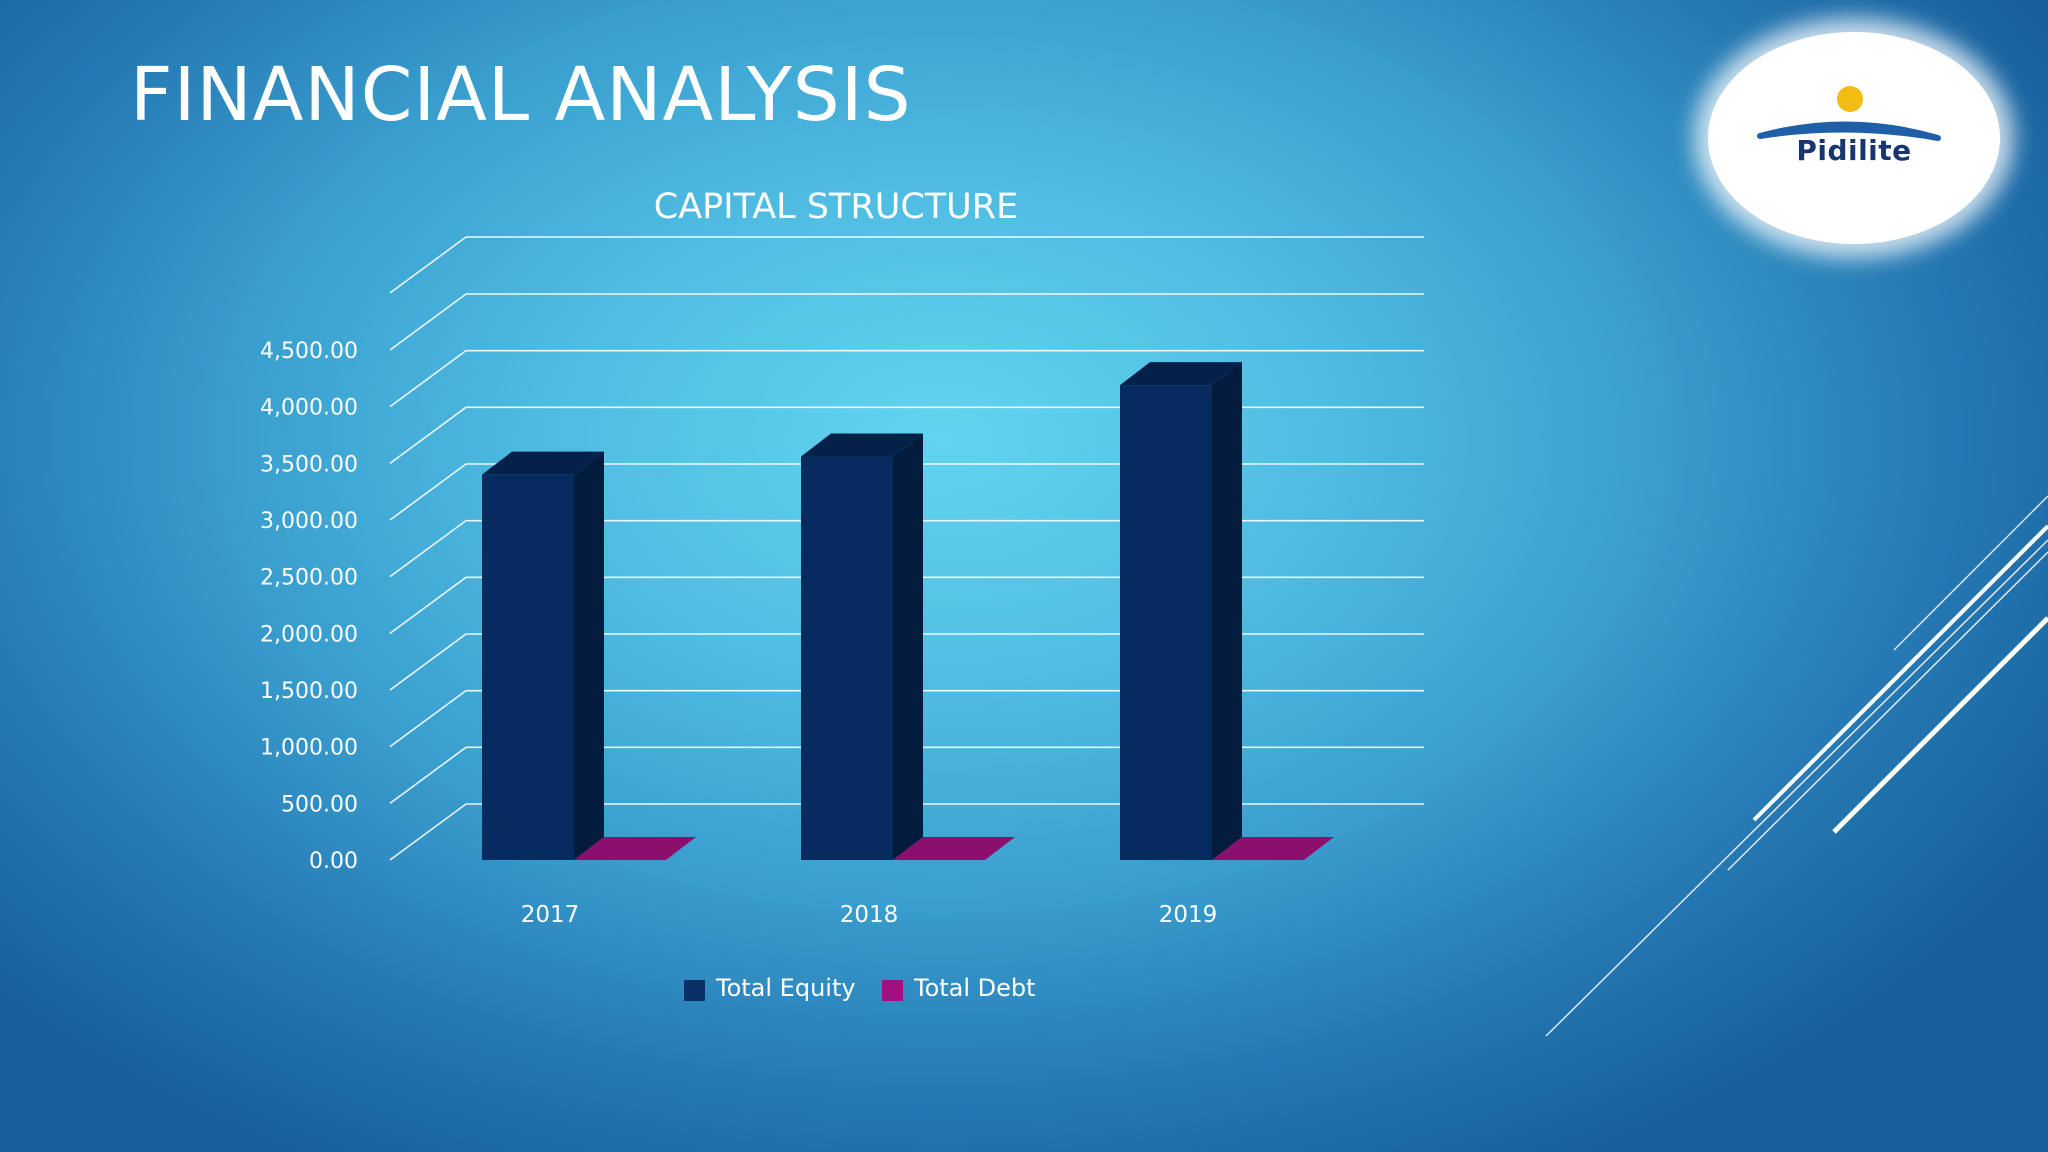 The width and height of the screenshot is (2048, 1152). I want to click on slide-title: FINANCIAL ANALYSIS, so click(521, 95).